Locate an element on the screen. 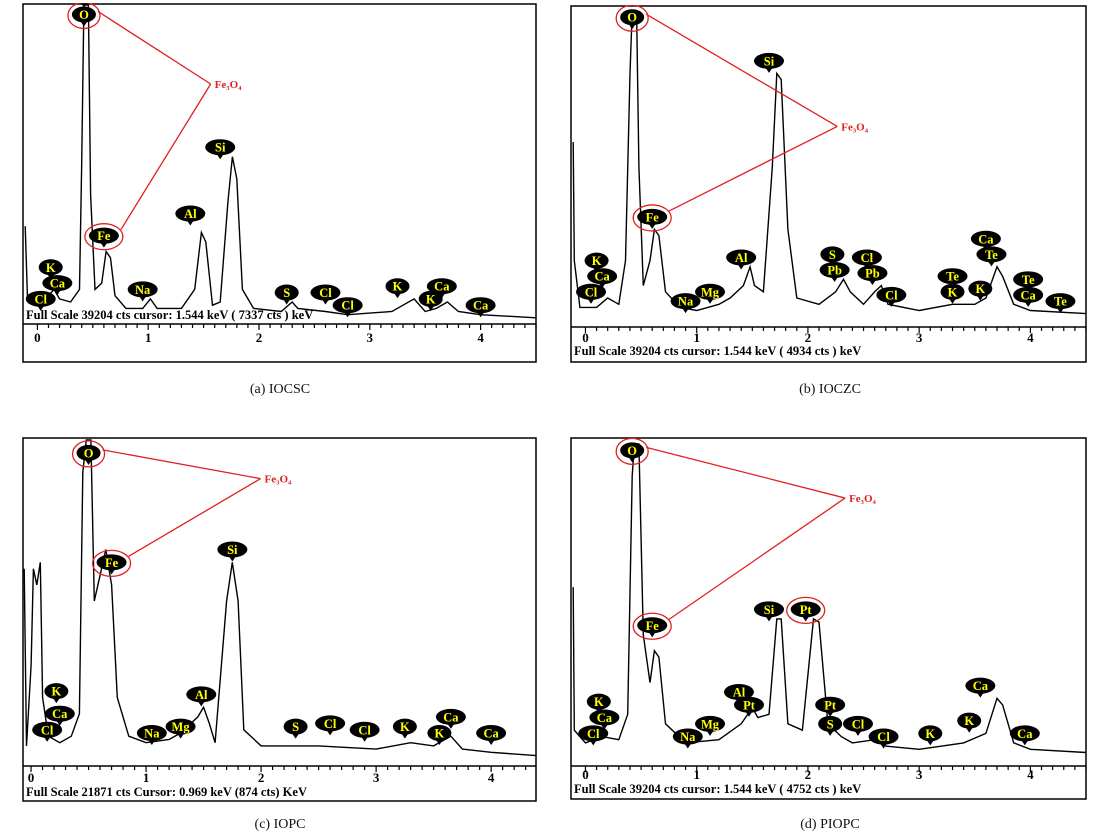  label-text: Te is located at coordinates (991, 255).